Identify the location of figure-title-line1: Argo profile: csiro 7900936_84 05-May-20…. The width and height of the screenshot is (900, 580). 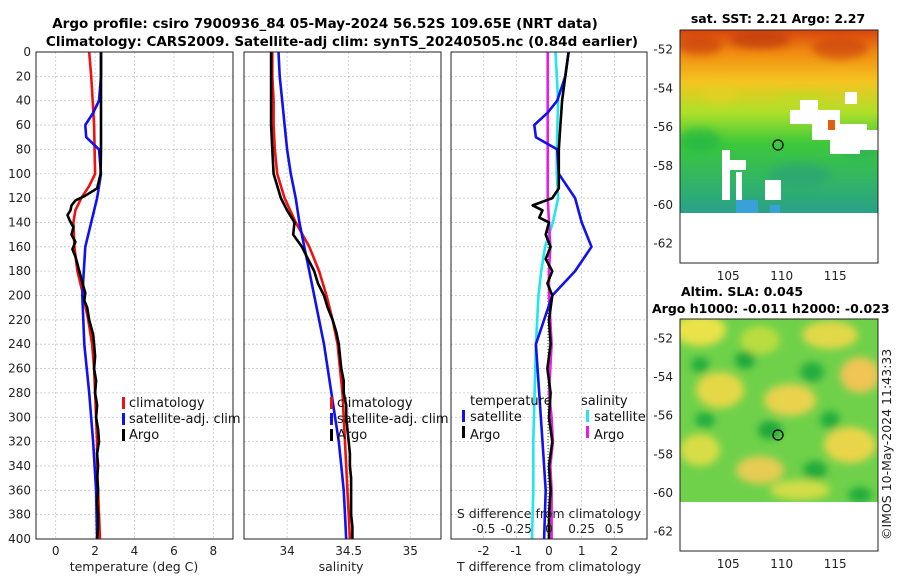
(325, 24).